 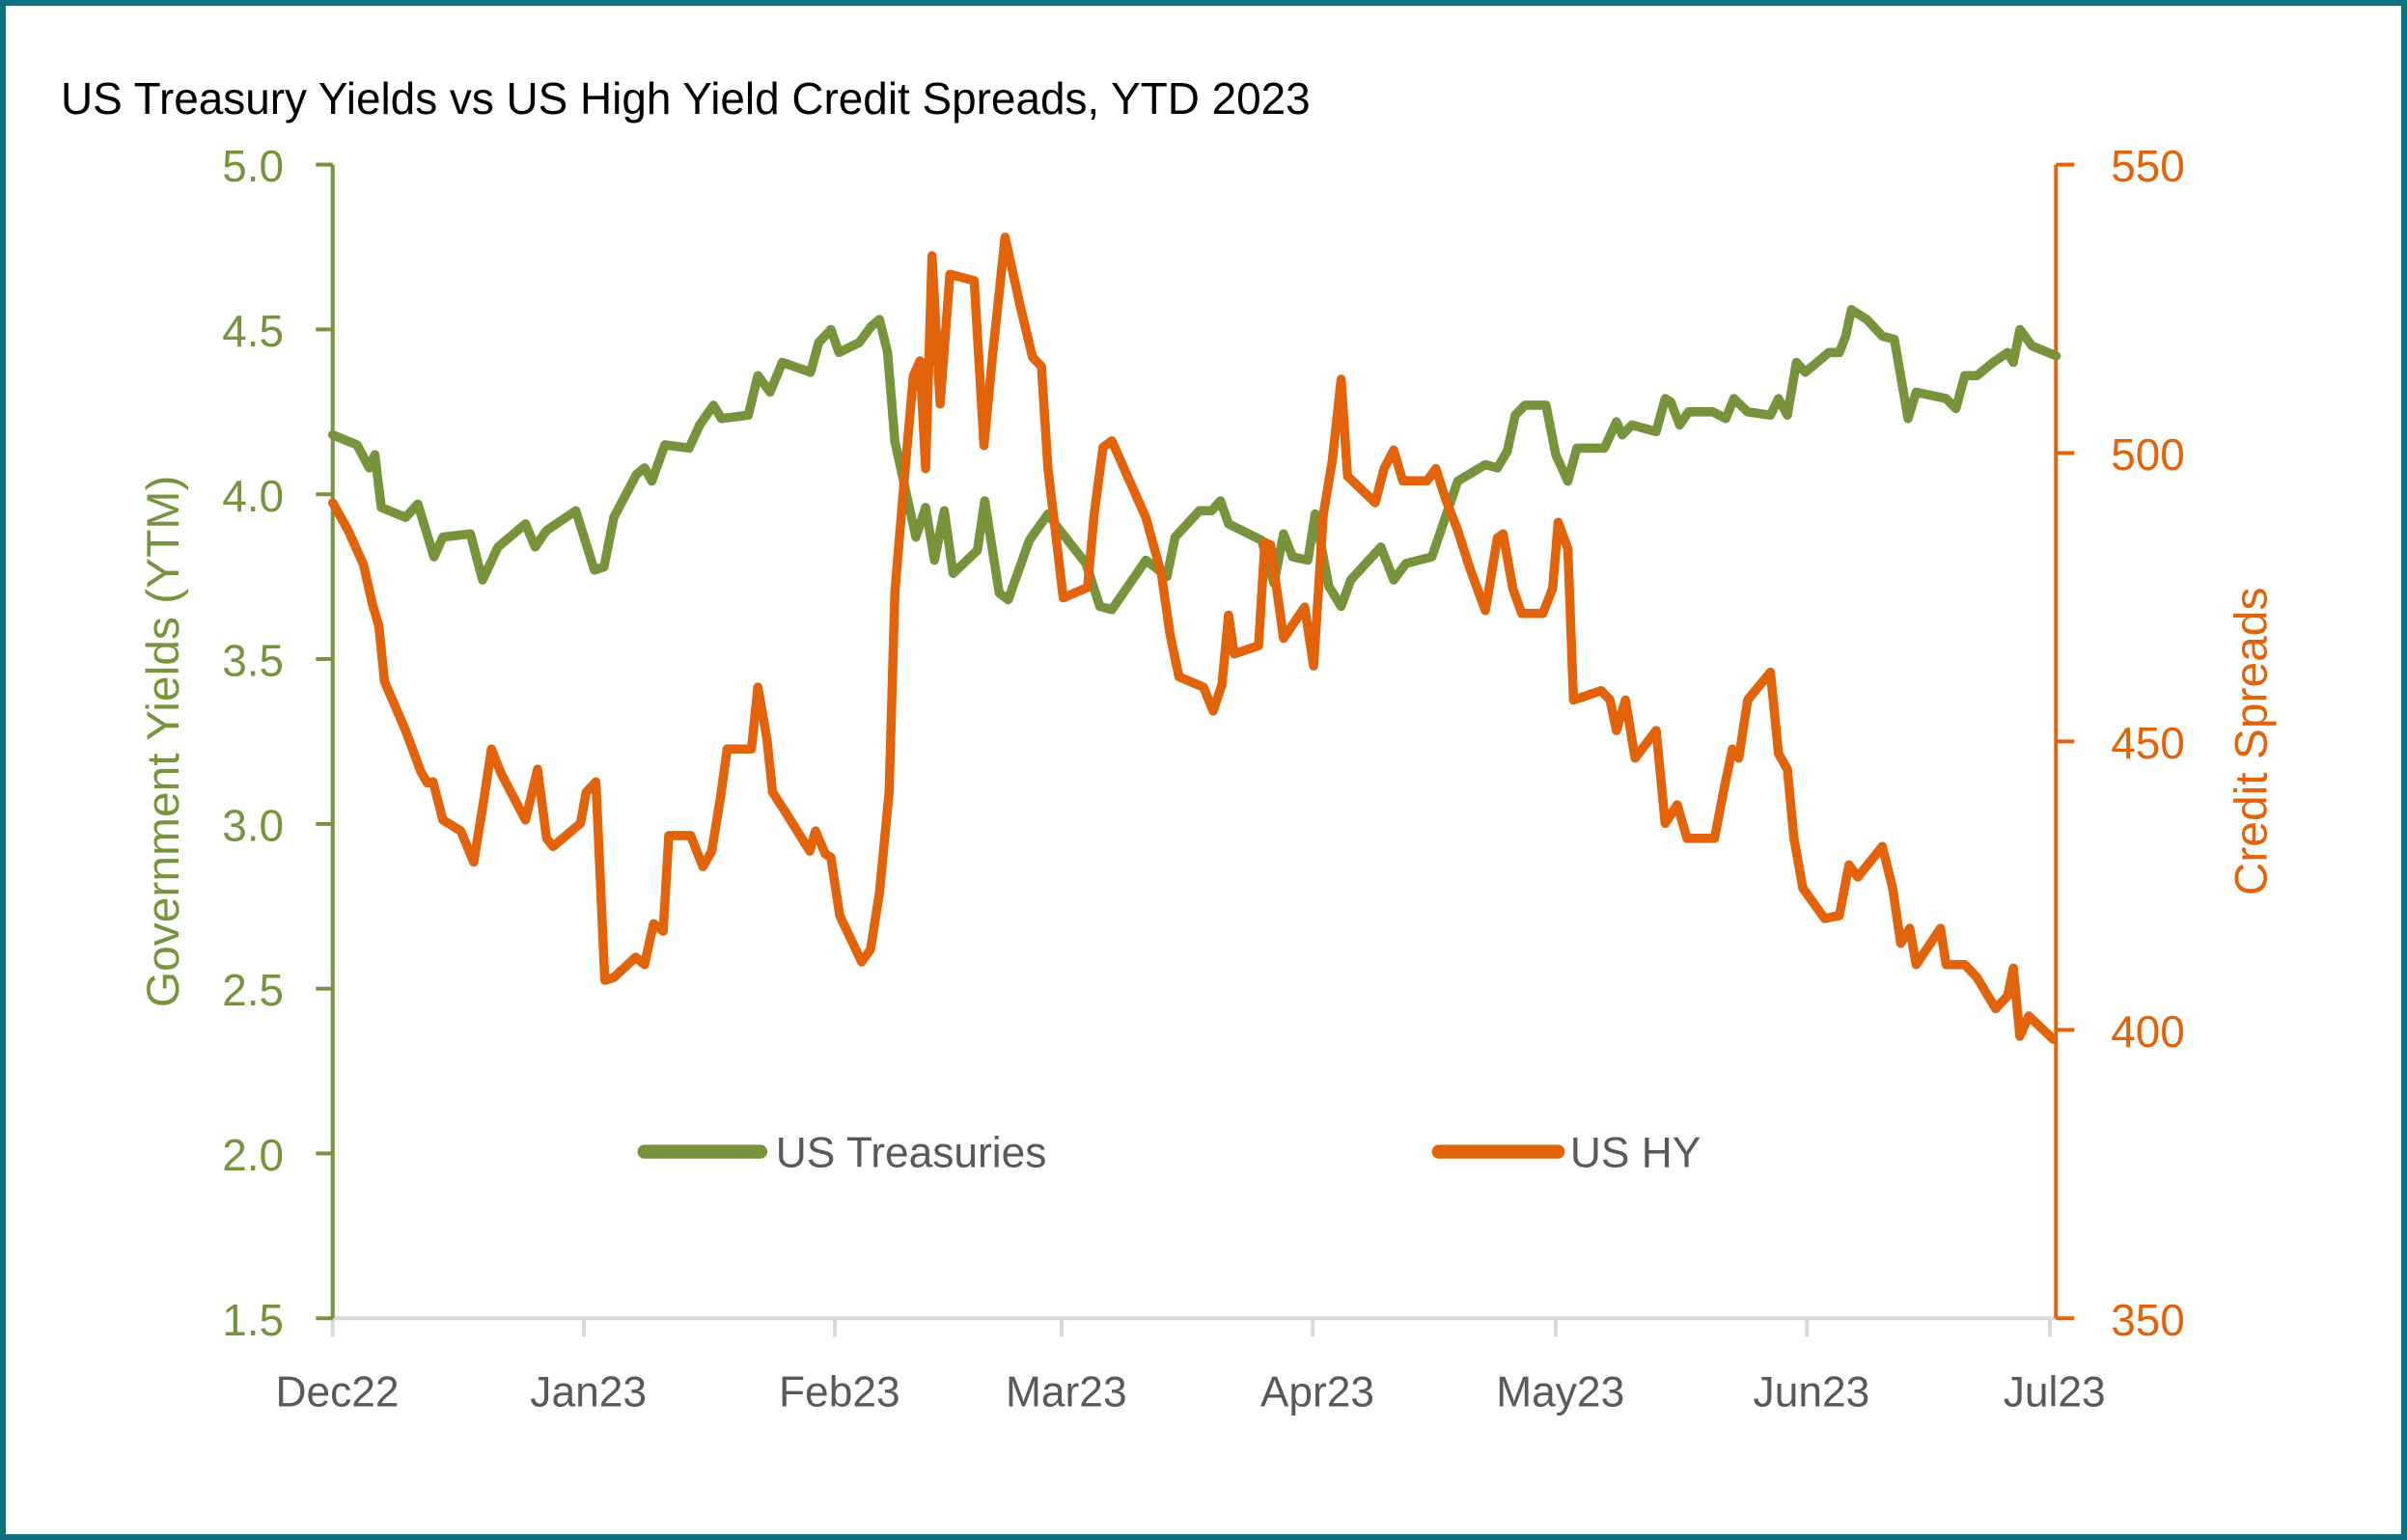 I want to click on y-left-tick-label: 4.0, so click(x=253, y=496).